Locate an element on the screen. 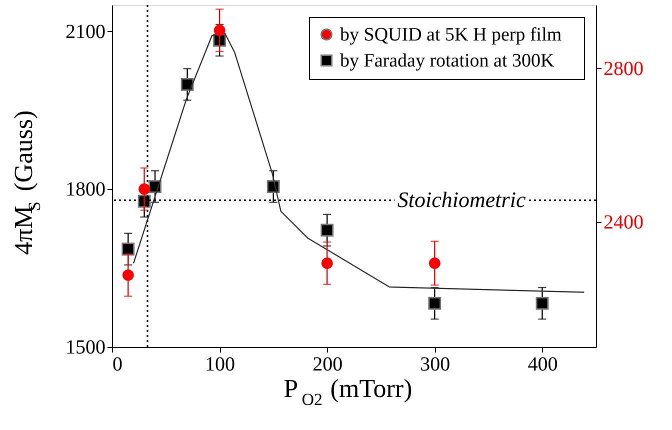 This screenshot has height=430, width=672. x-tick-label: 400 is located at coordinates (543, 365).